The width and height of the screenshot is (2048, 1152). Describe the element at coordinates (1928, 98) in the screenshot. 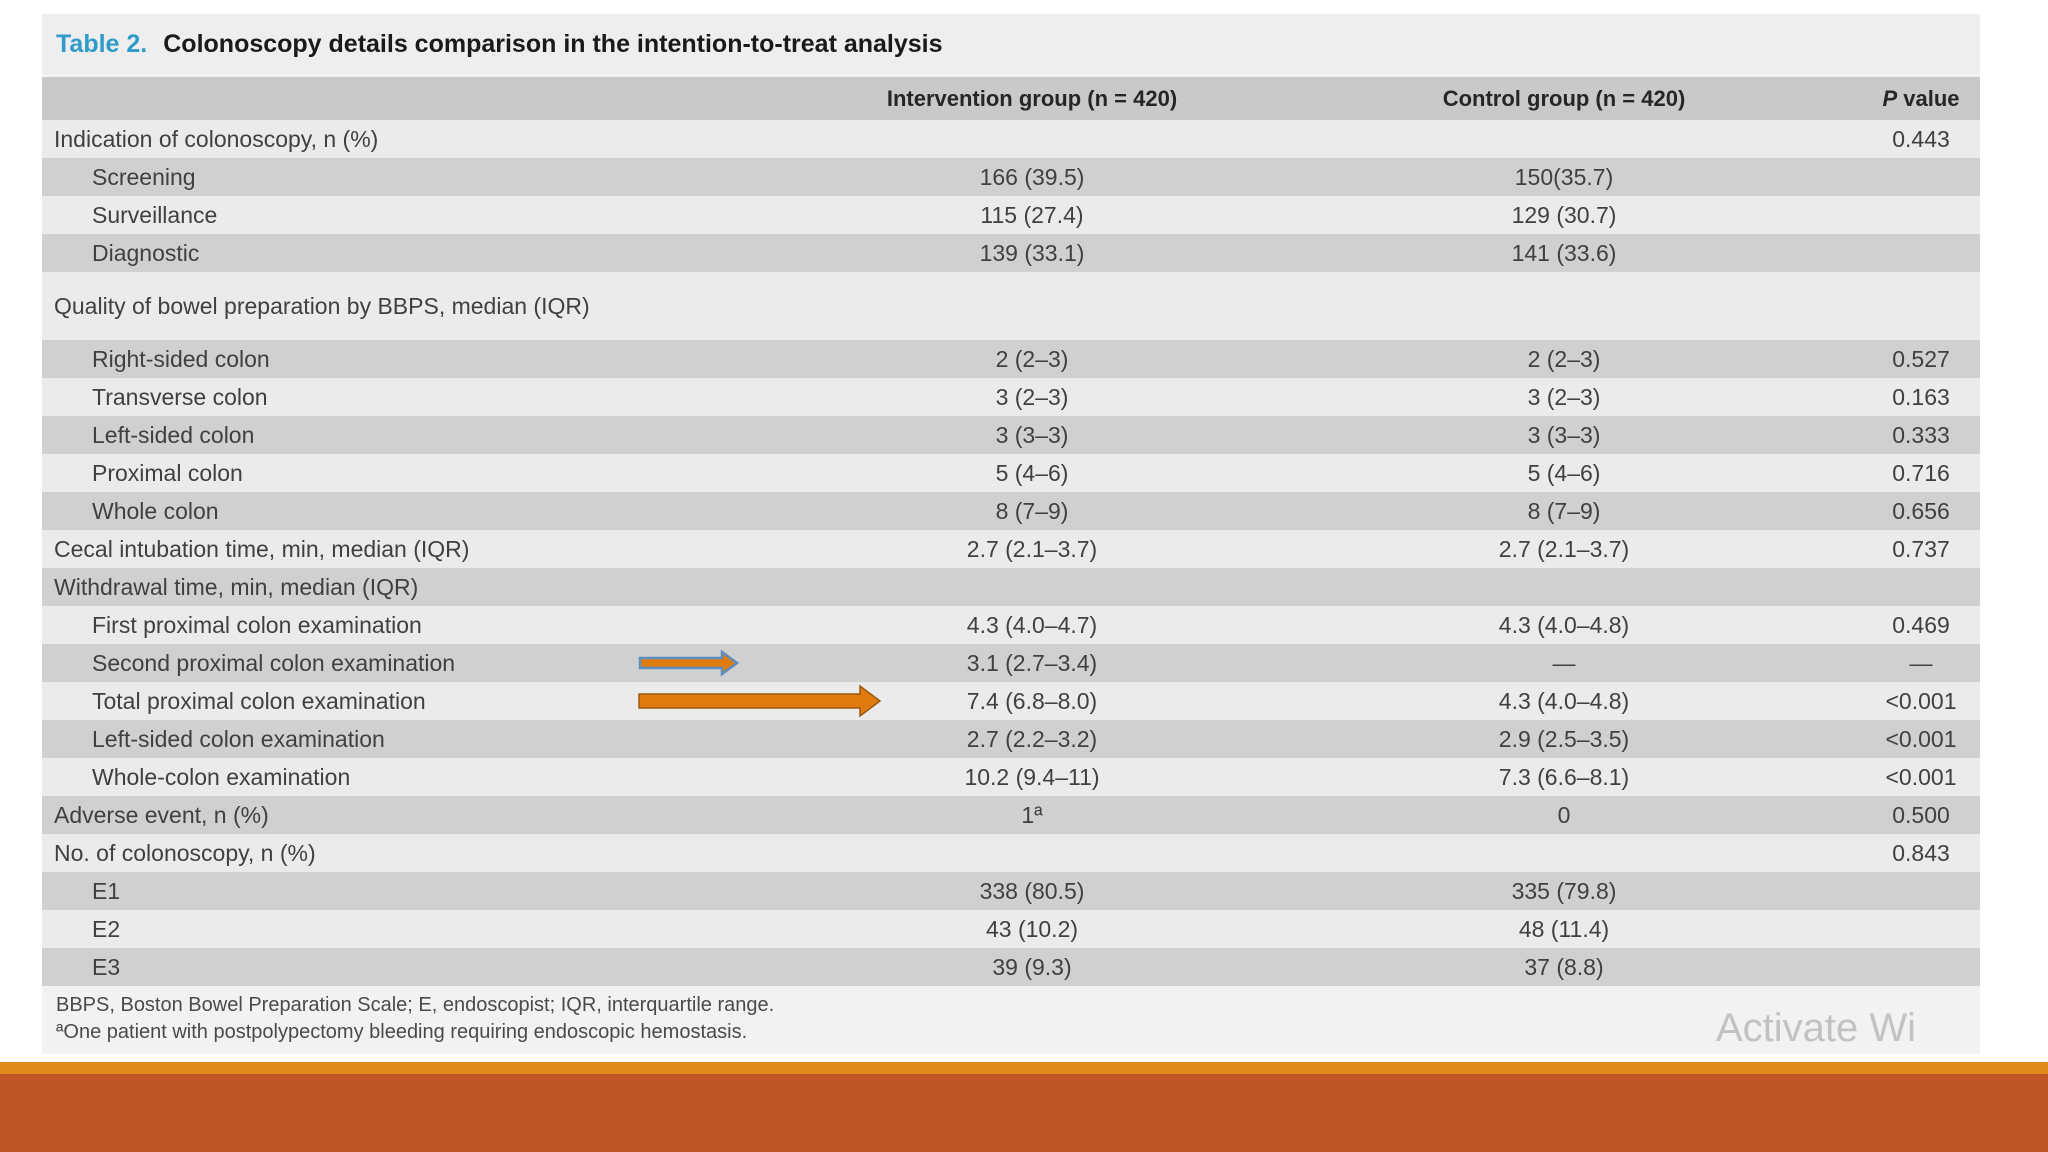

I see `p-value-header-rest: value` at that location.